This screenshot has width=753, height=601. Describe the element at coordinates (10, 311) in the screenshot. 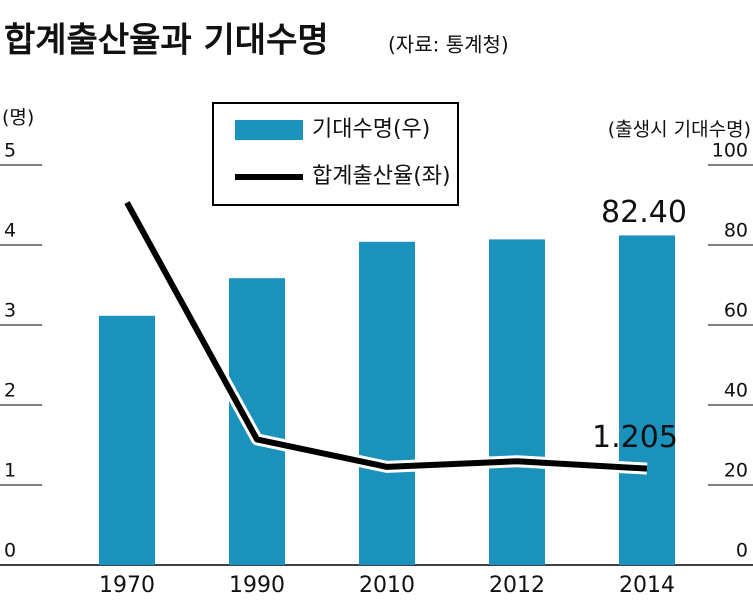

I see `y-tick-label: 3` at that location.